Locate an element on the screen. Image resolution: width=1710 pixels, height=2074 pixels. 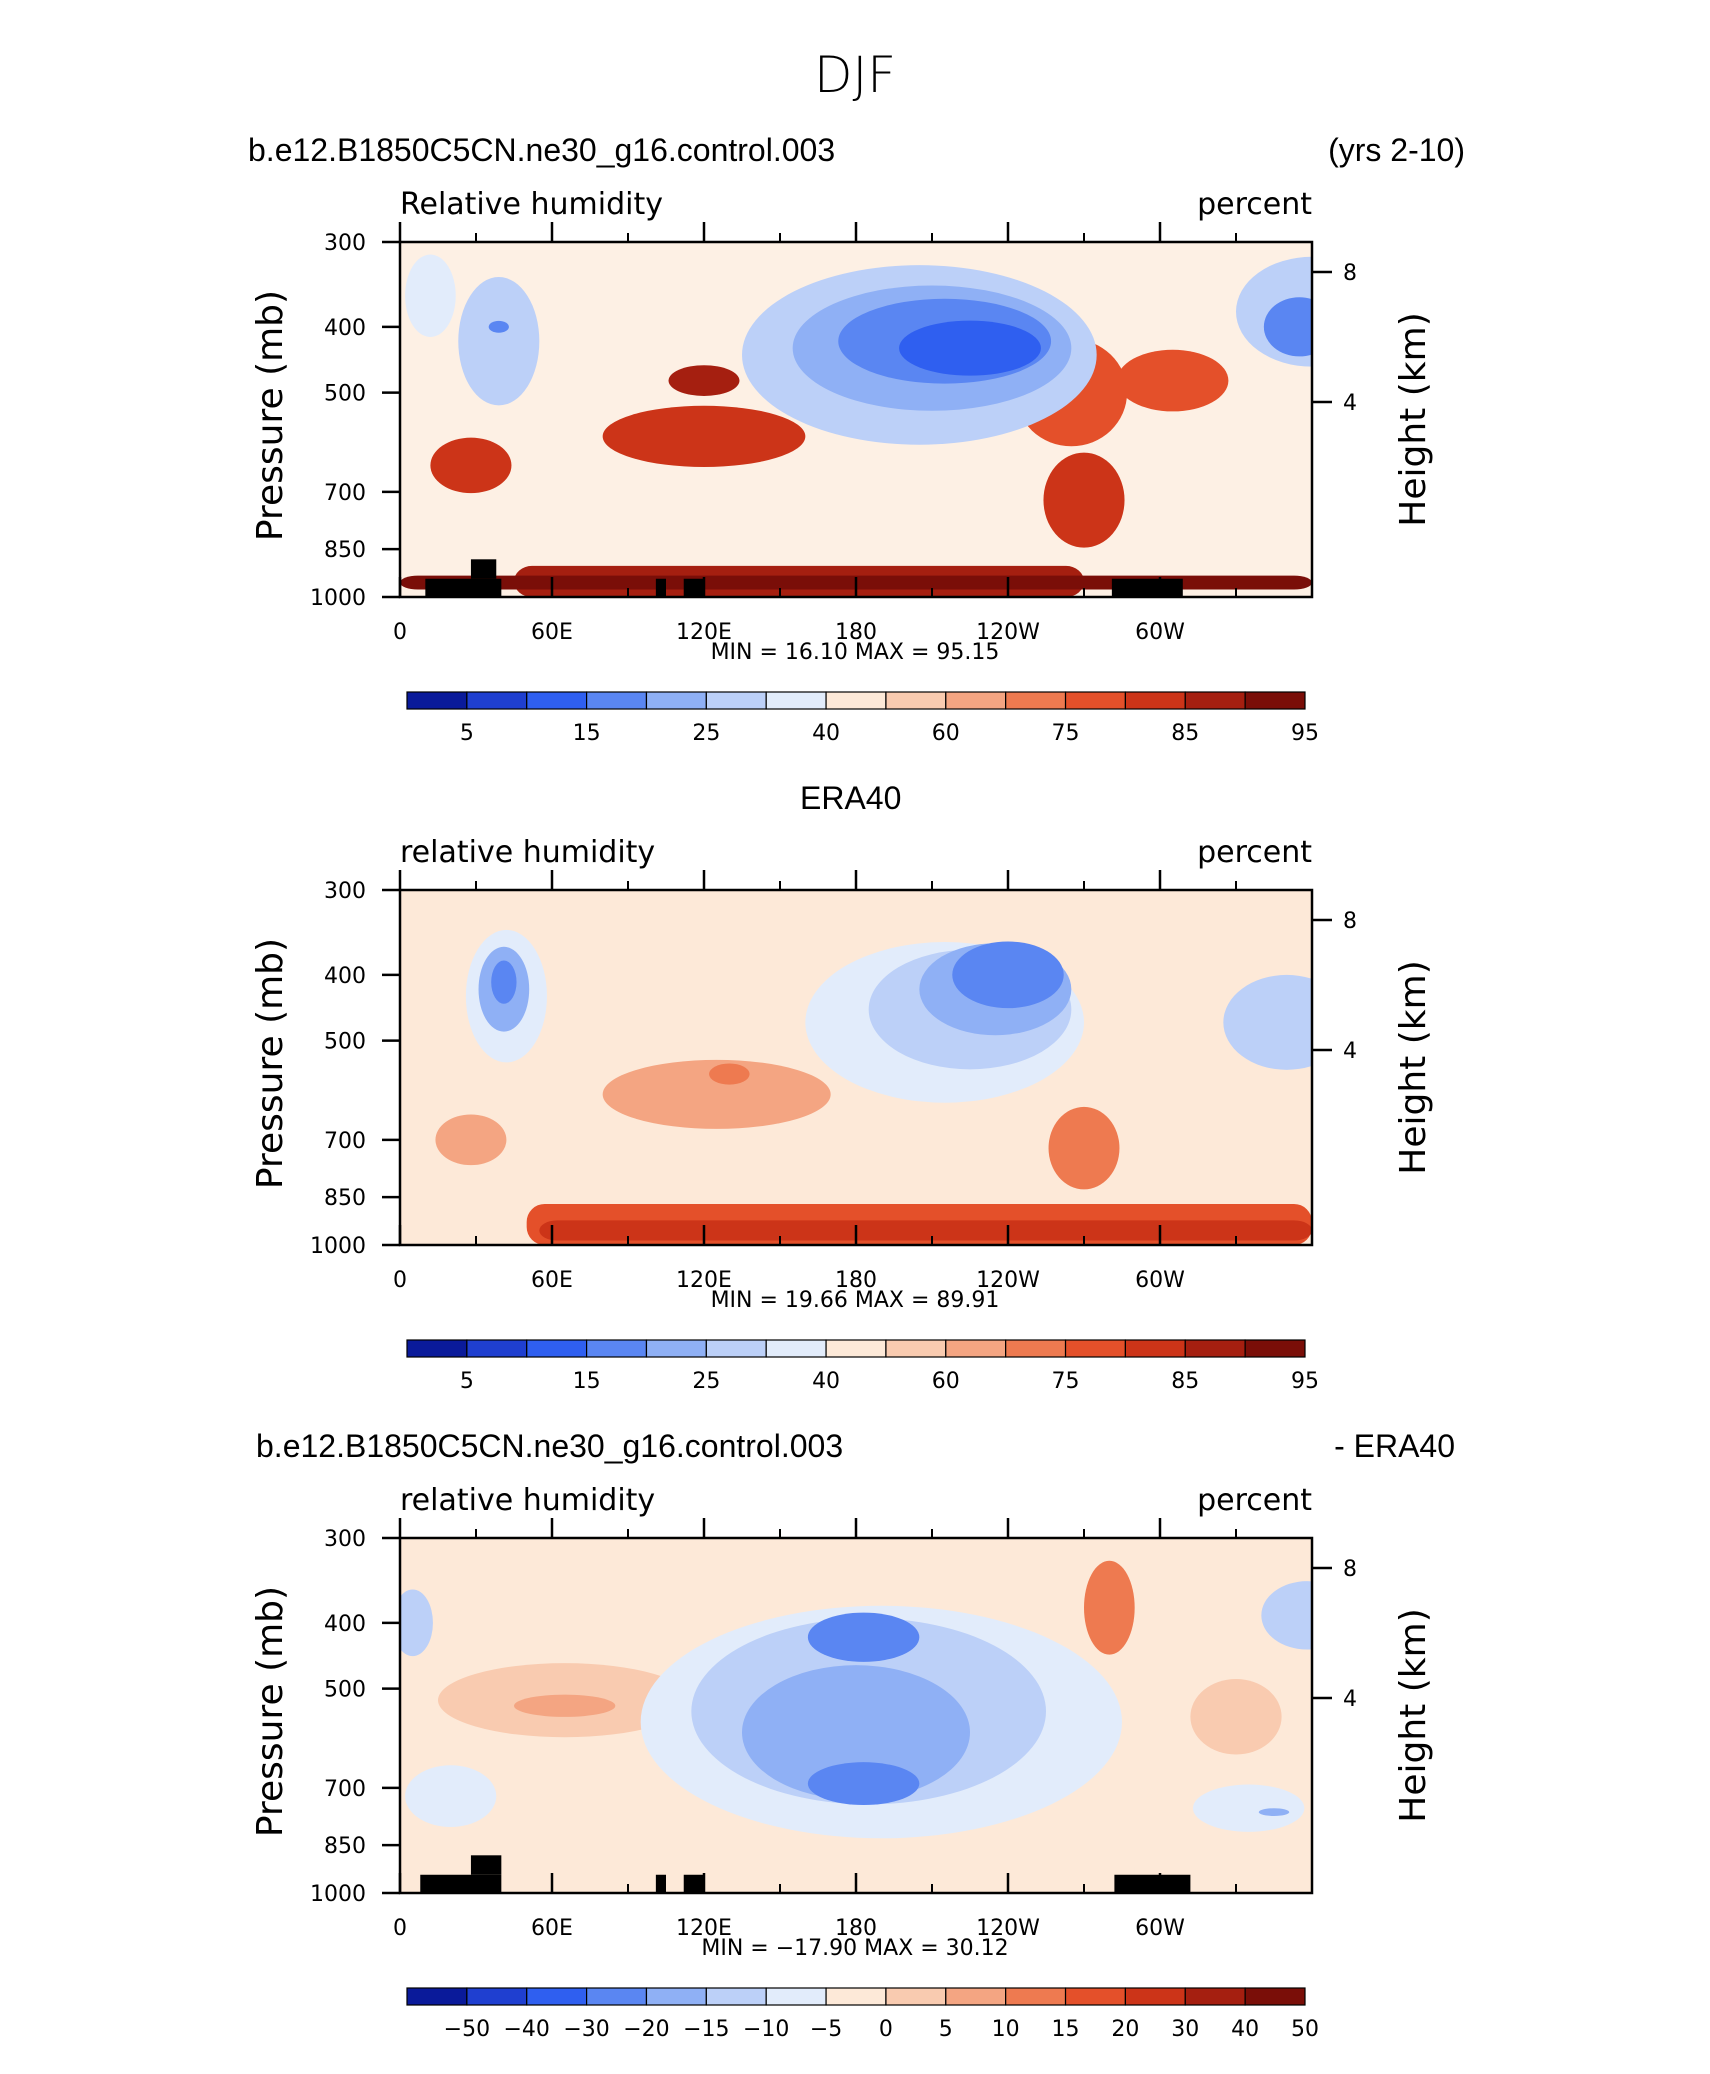
x-tick-label: 0 is located at coordinates (400, 632).